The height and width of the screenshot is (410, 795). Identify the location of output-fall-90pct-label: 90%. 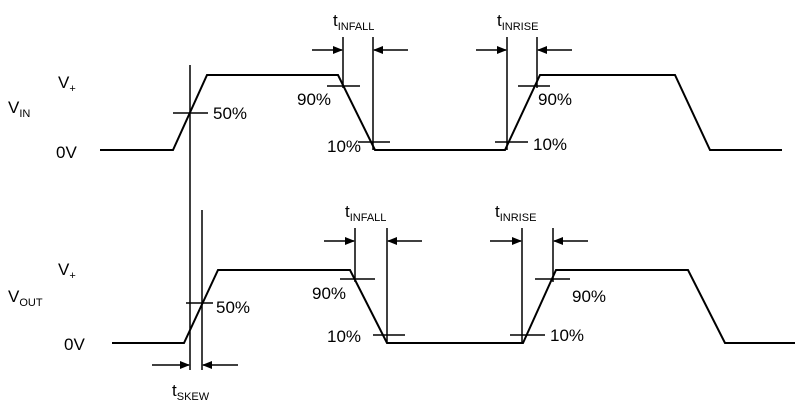
(329, 293).